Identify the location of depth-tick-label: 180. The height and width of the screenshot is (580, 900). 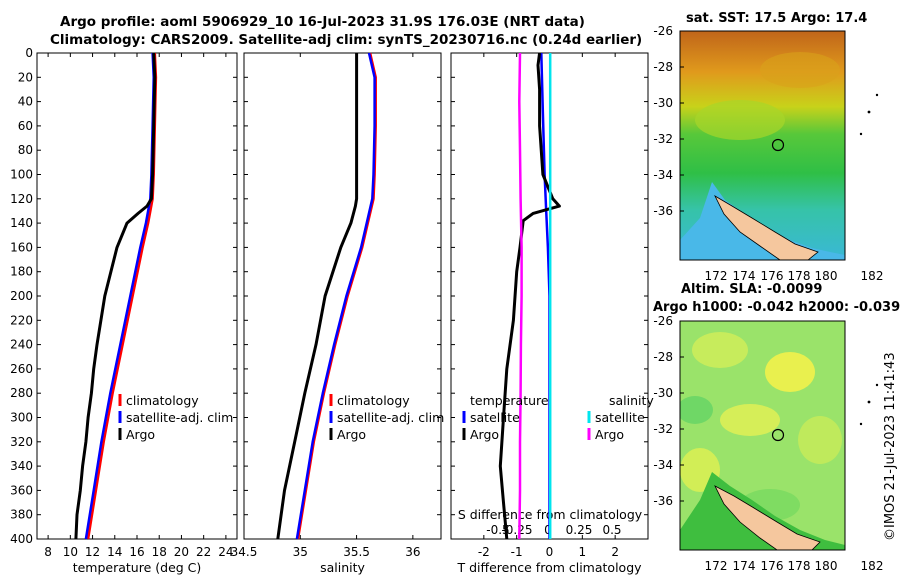
(21, 272).